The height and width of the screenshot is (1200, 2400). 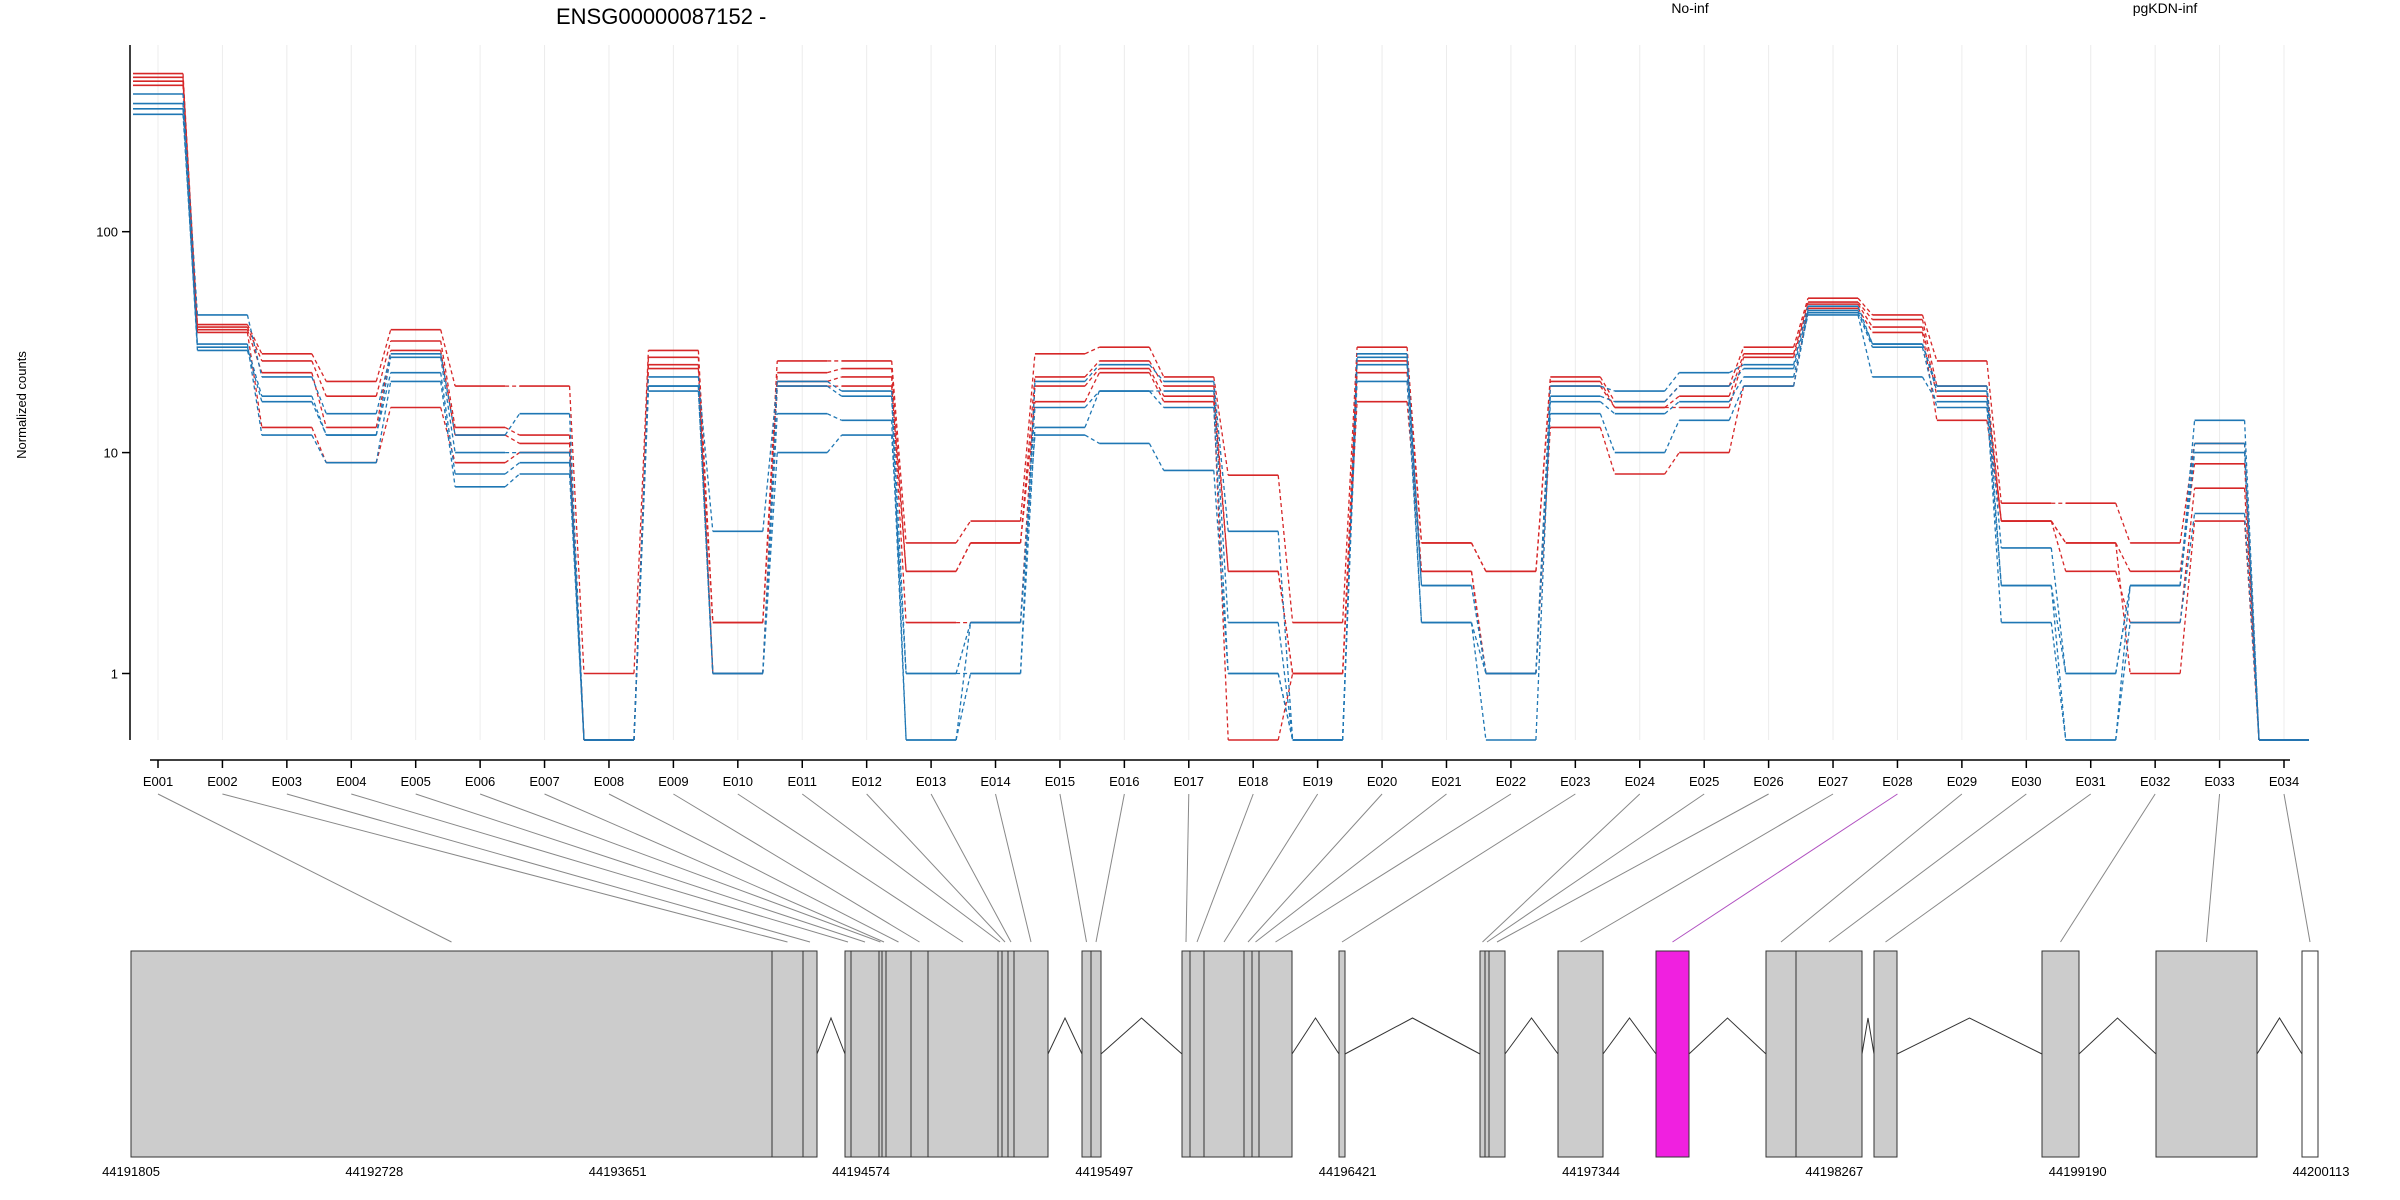 What do you see at coordinates (1834, 1171) in the screenshot?
I see `genomic-coordinate-44198267: 44198267` at bounding box center [1834, 1171].